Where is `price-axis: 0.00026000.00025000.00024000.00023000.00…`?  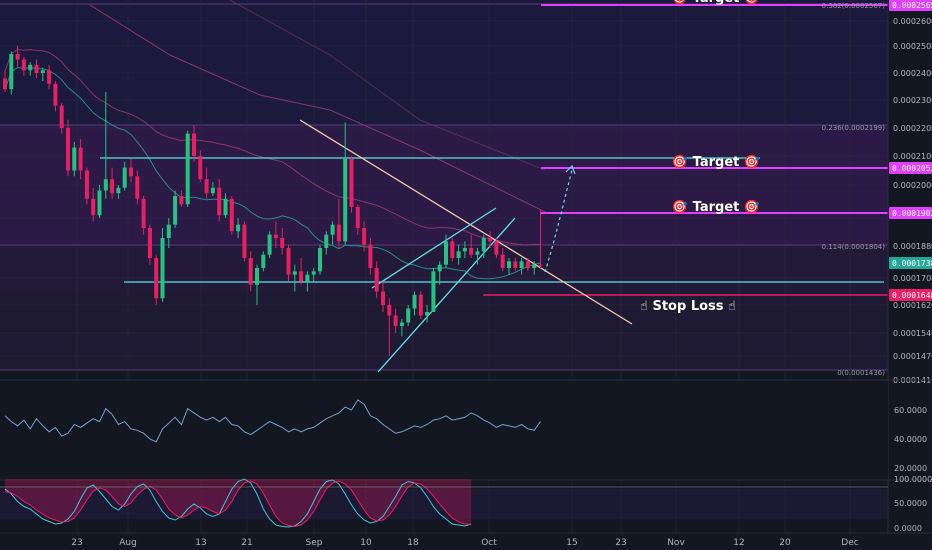
price-axis: 0.00026000.00025000.00024000.00023000.00… is located at coordinates (909, 275).